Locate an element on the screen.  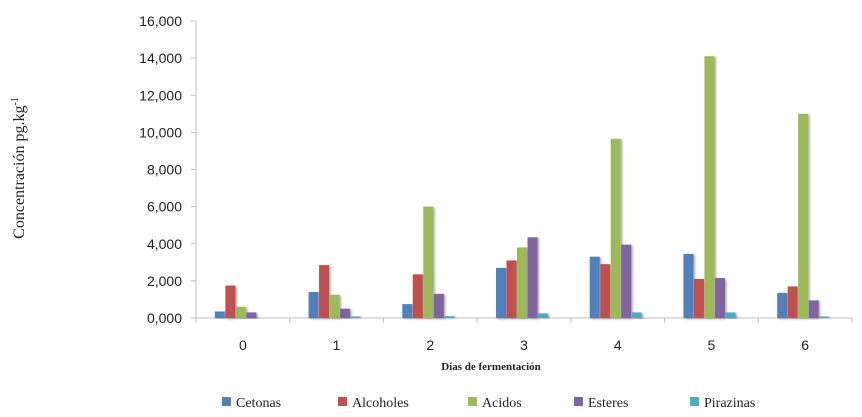
legend-label-esteres: Esteres is located at coordinates (608, 403).